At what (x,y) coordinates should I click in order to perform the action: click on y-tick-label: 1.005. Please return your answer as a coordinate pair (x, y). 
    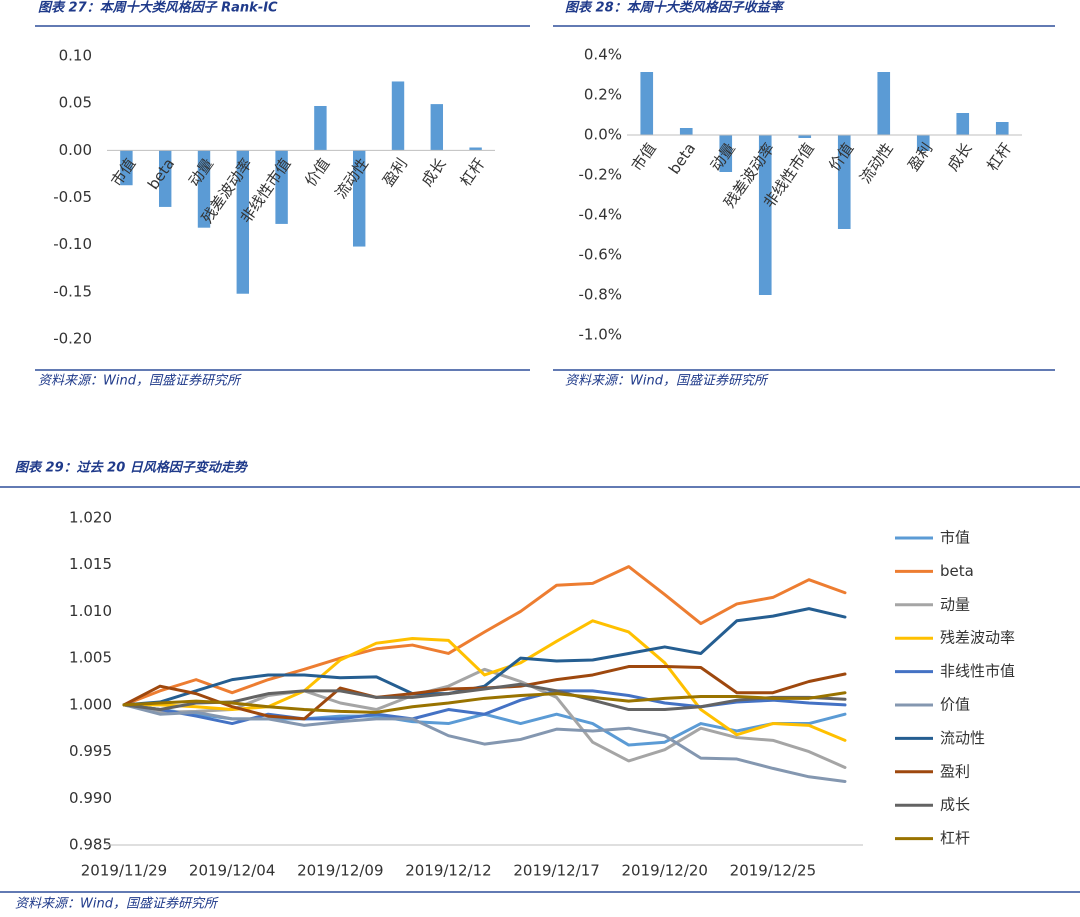
    Looking at the image, I should click on (90, 658).